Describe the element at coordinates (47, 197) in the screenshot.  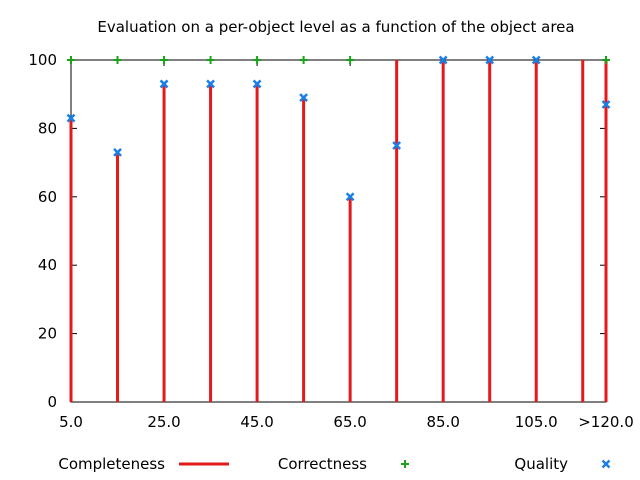
I see `y-tick-label: 60` at that location.